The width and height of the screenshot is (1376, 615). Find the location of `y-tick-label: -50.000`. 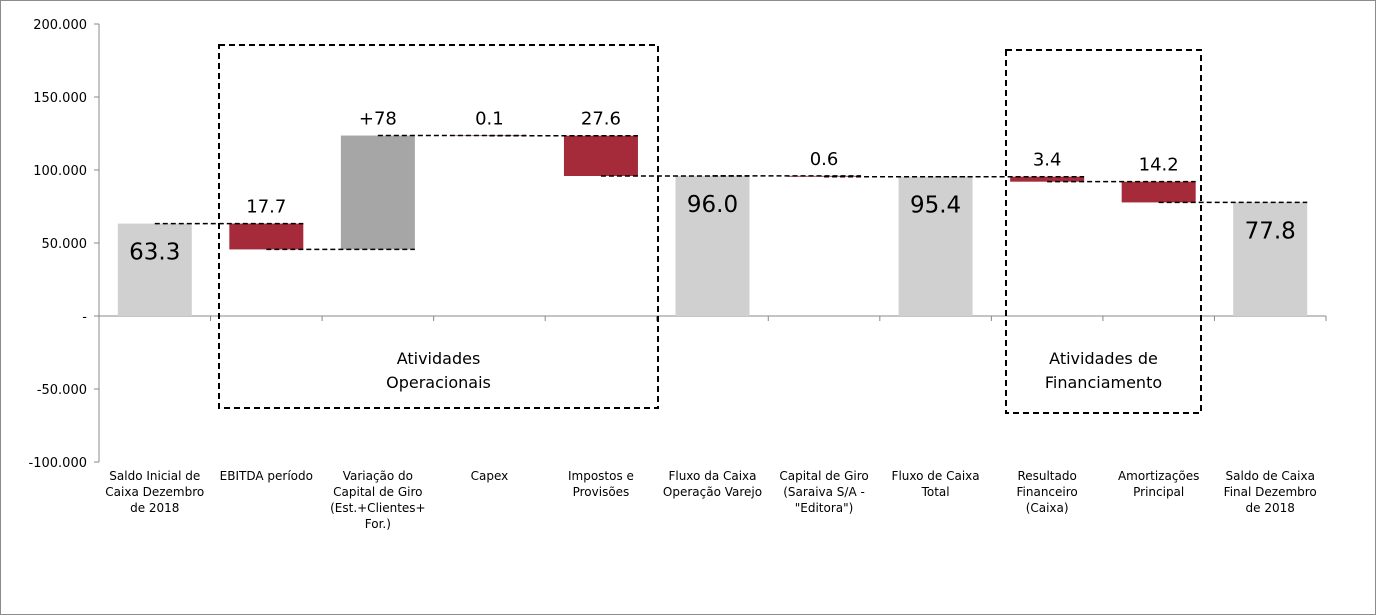

y-tick-label: -50.000 is located at coordinates (62, 390).